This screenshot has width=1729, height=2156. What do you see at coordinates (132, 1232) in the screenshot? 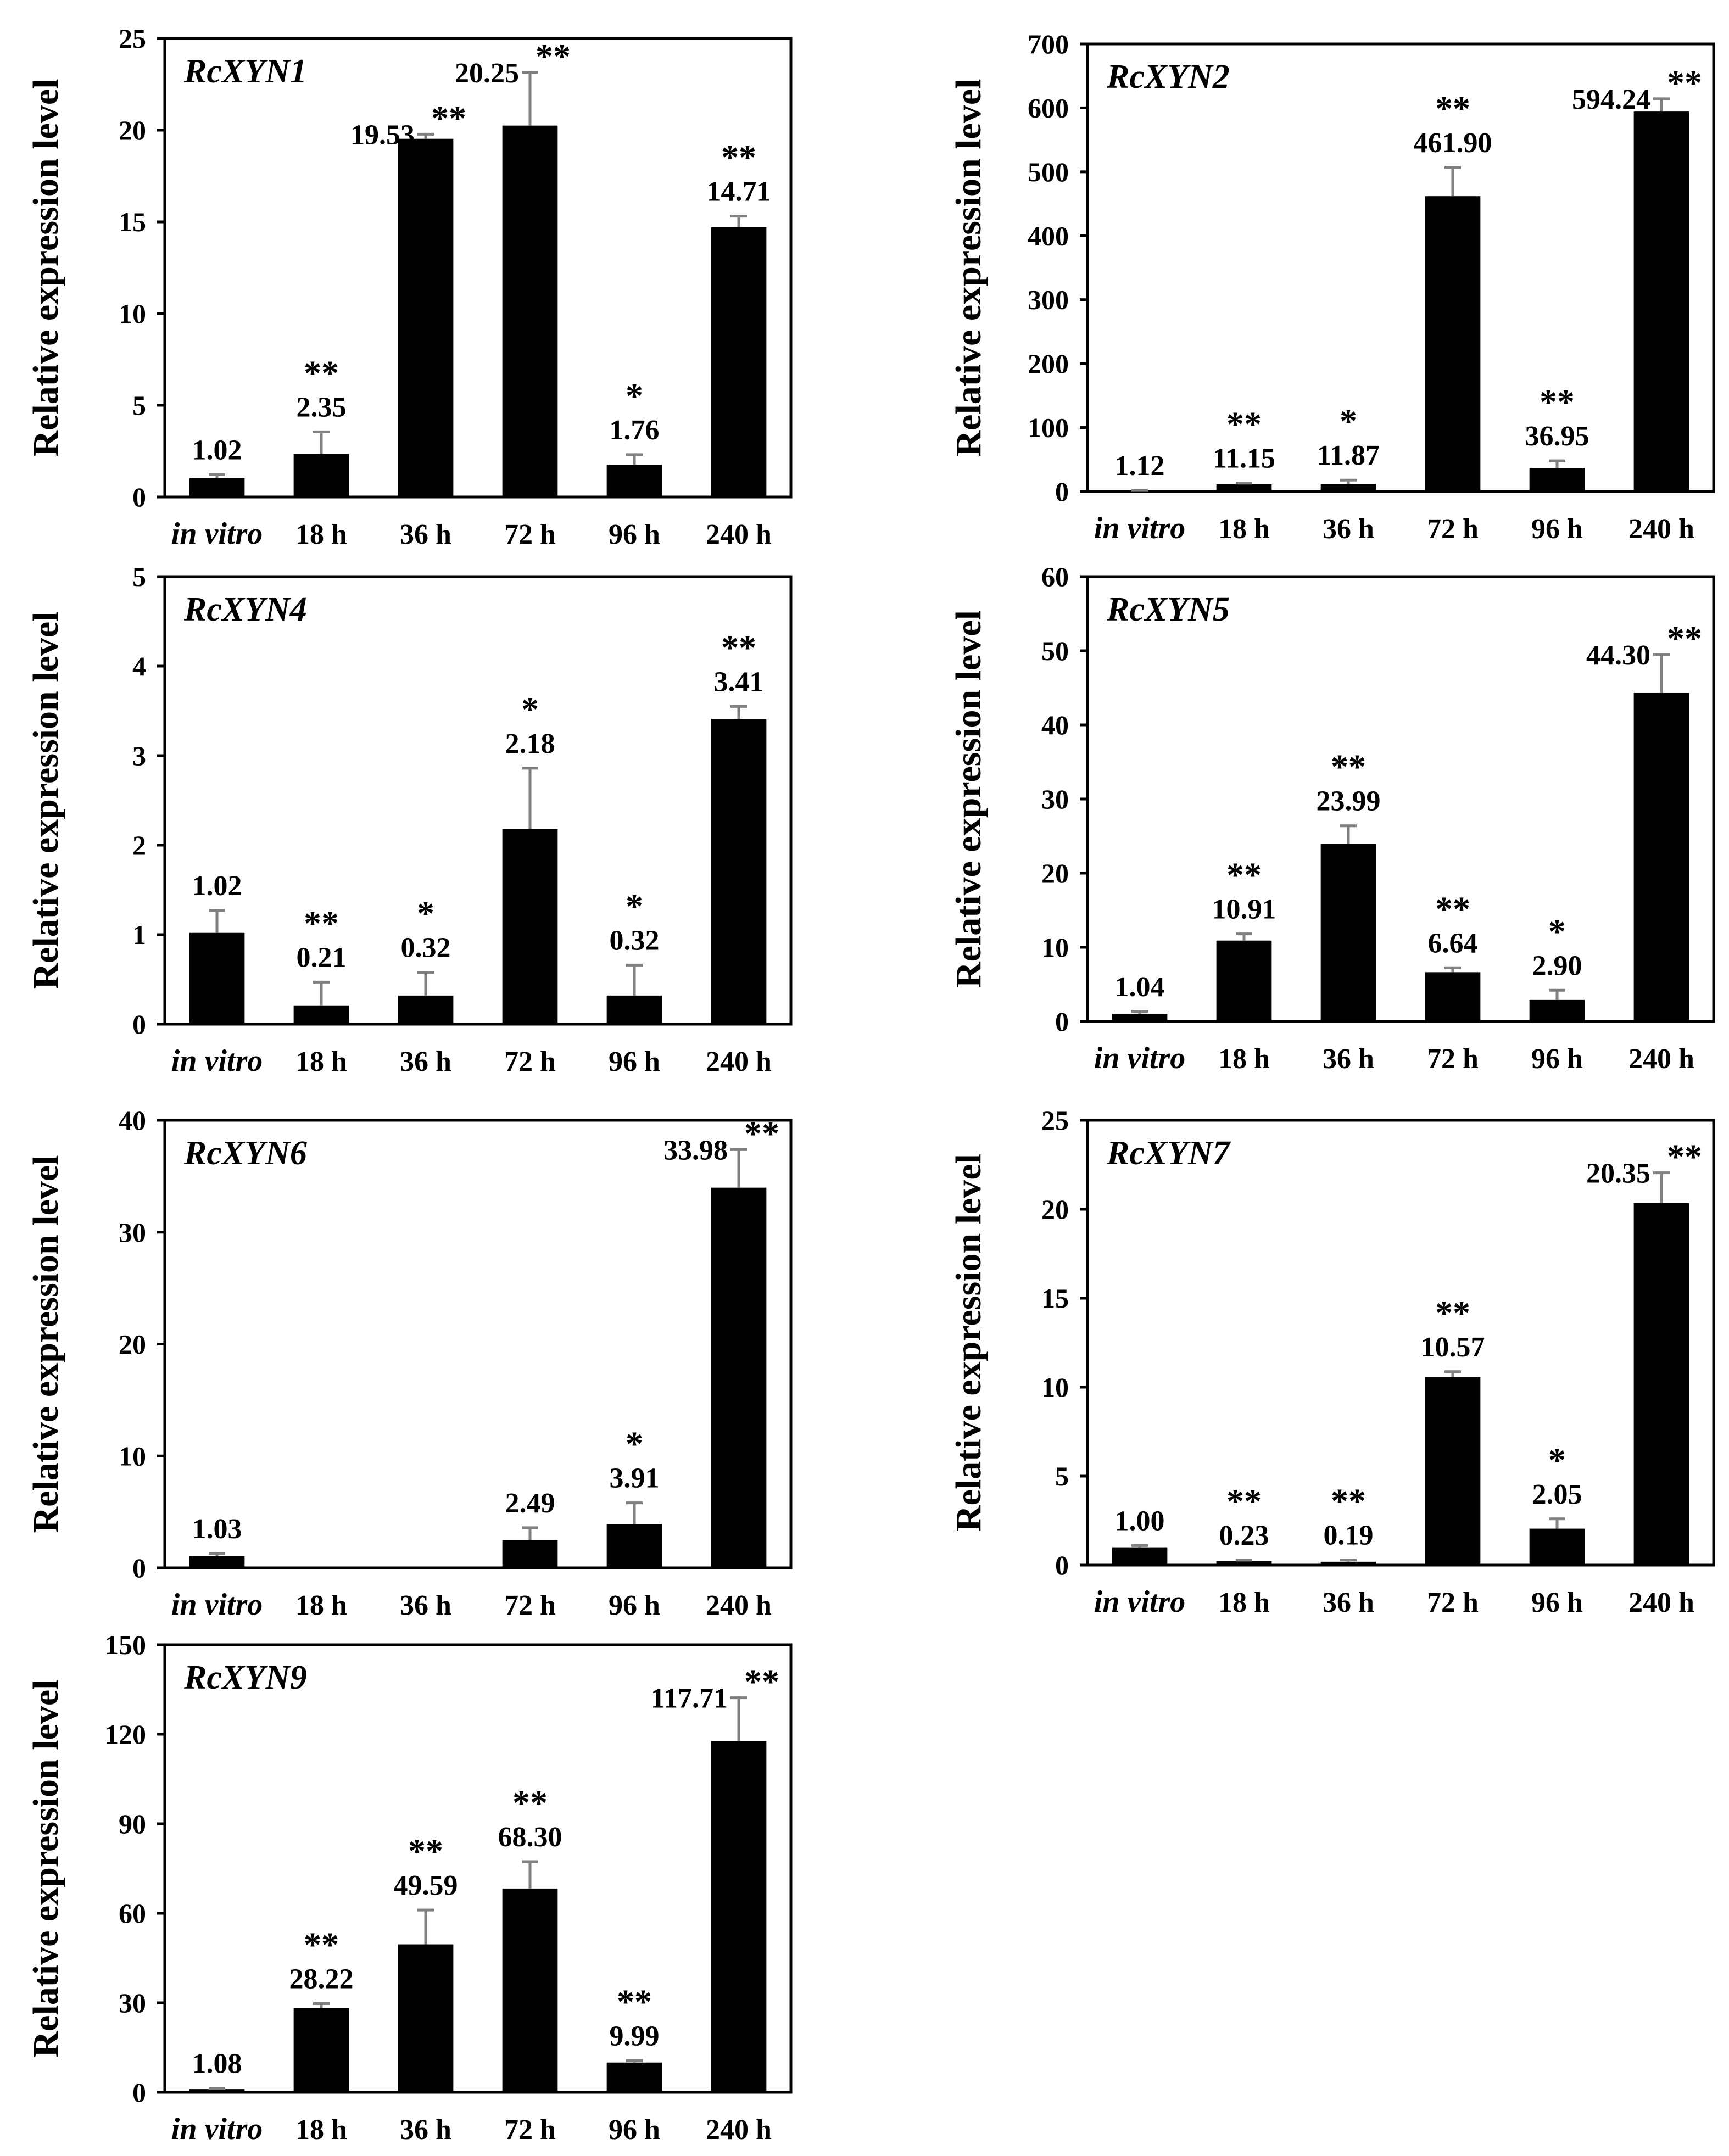
I see `y-tick-label: 30` at bounding box center [132, 1232].